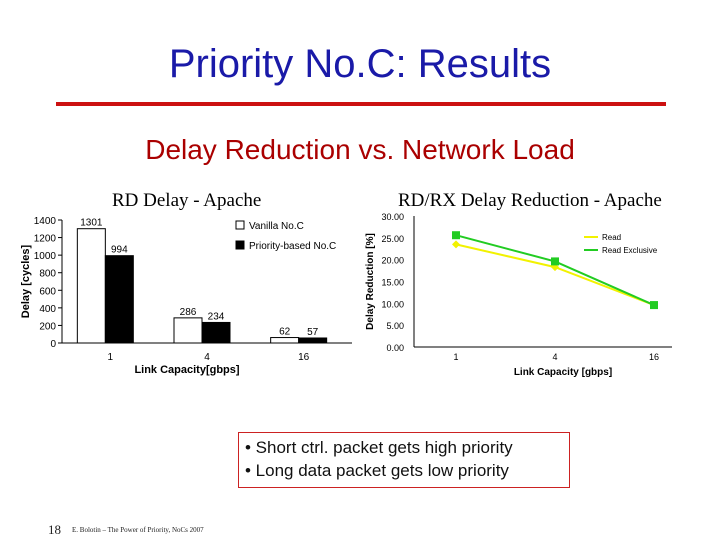 The height and width of the screenshot is (540, 720). I want to click on legend-label: Read Exclusive, so click(630, 250).